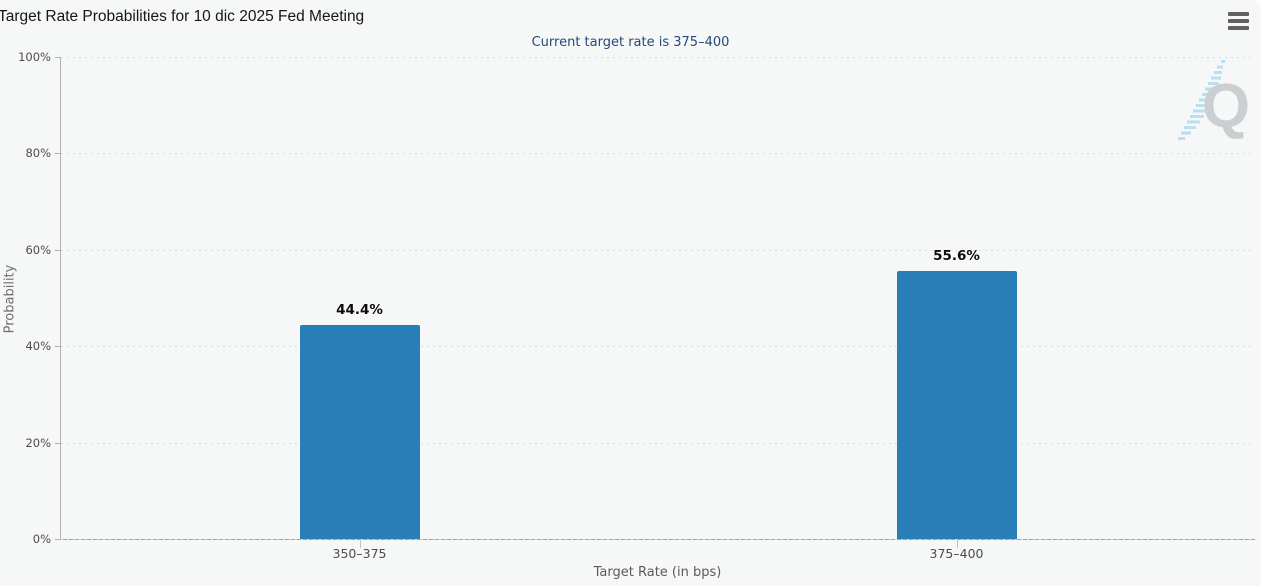 This screenshot has height=586, width=1261. Describe the element at coordinates (38, 442) in the screenshot. I see `y-axis-tick-label: 20%` at that location.